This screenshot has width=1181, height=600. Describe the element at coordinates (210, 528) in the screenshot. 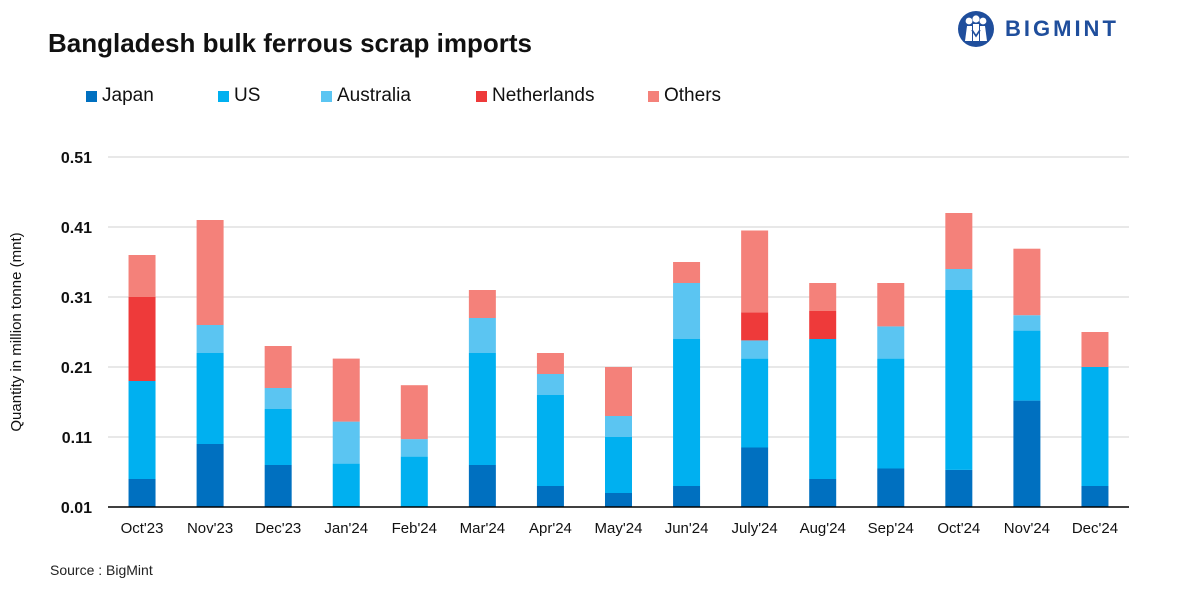

I see `x-tick-label: Nov'23` at that location.